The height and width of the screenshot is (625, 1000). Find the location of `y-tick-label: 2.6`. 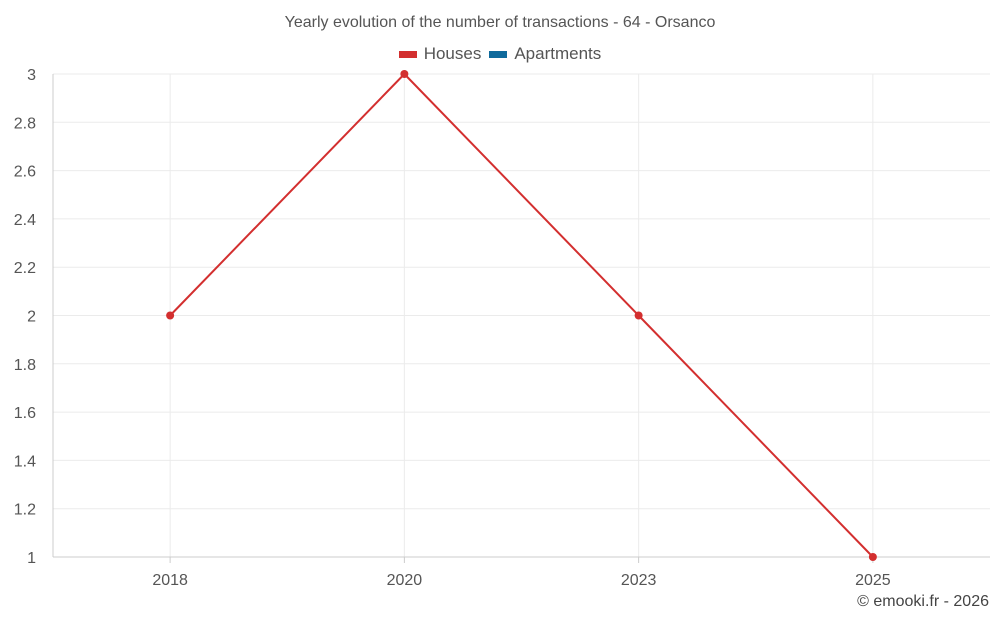

y-tick-label: 2.6 is located at coordinates (25, 172).